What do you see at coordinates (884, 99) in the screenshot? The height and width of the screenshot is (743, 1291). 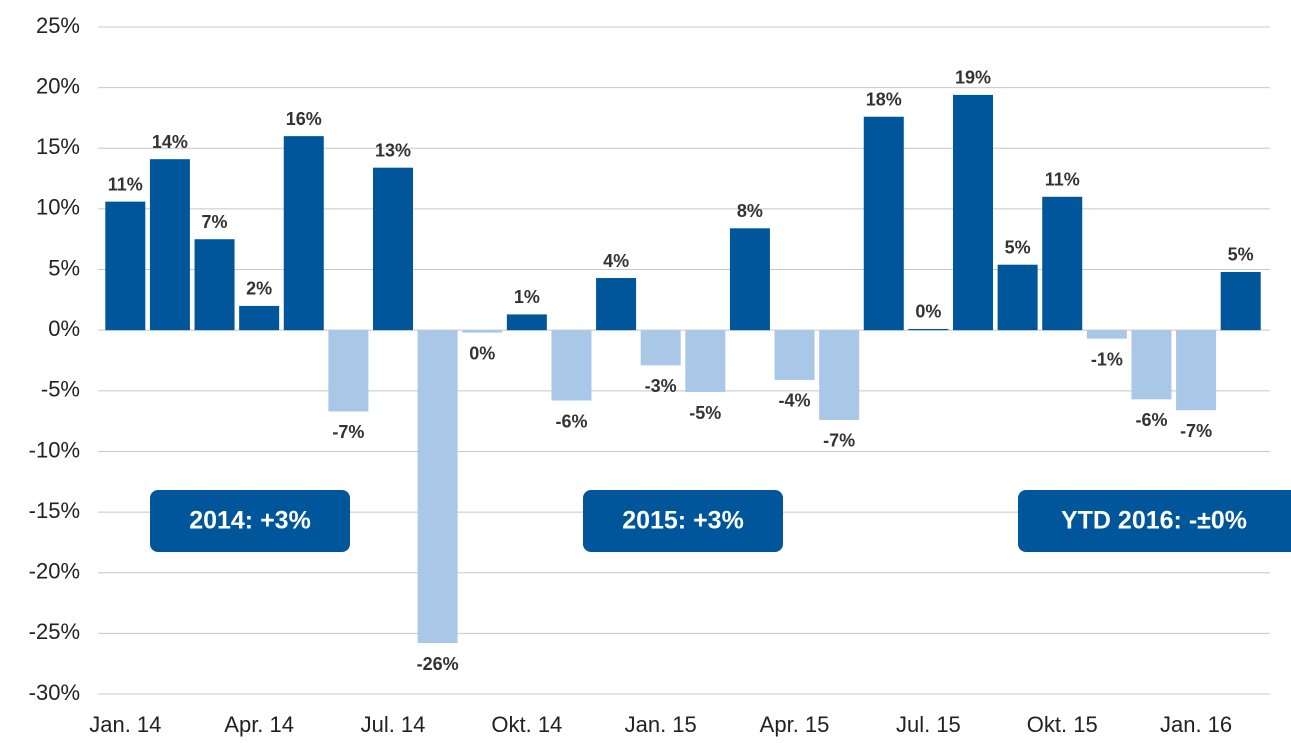 I see `data-label: 18%` at bounding box center [884, 99].